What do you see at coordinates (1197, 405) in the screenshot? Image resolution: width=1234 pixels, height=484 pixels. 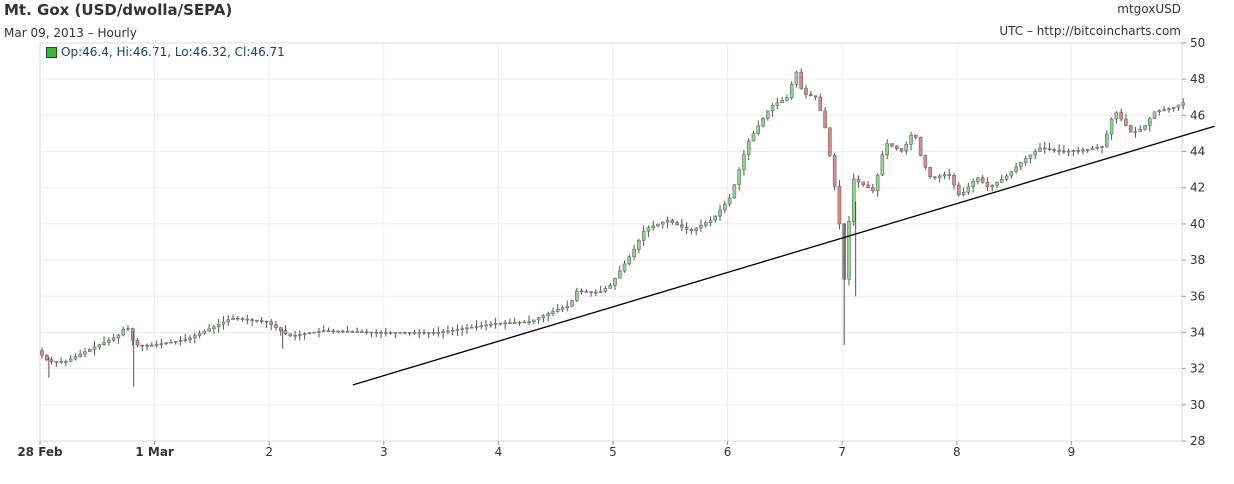 I see `y-tick-label: 30` at bounding box center [1197, 405].